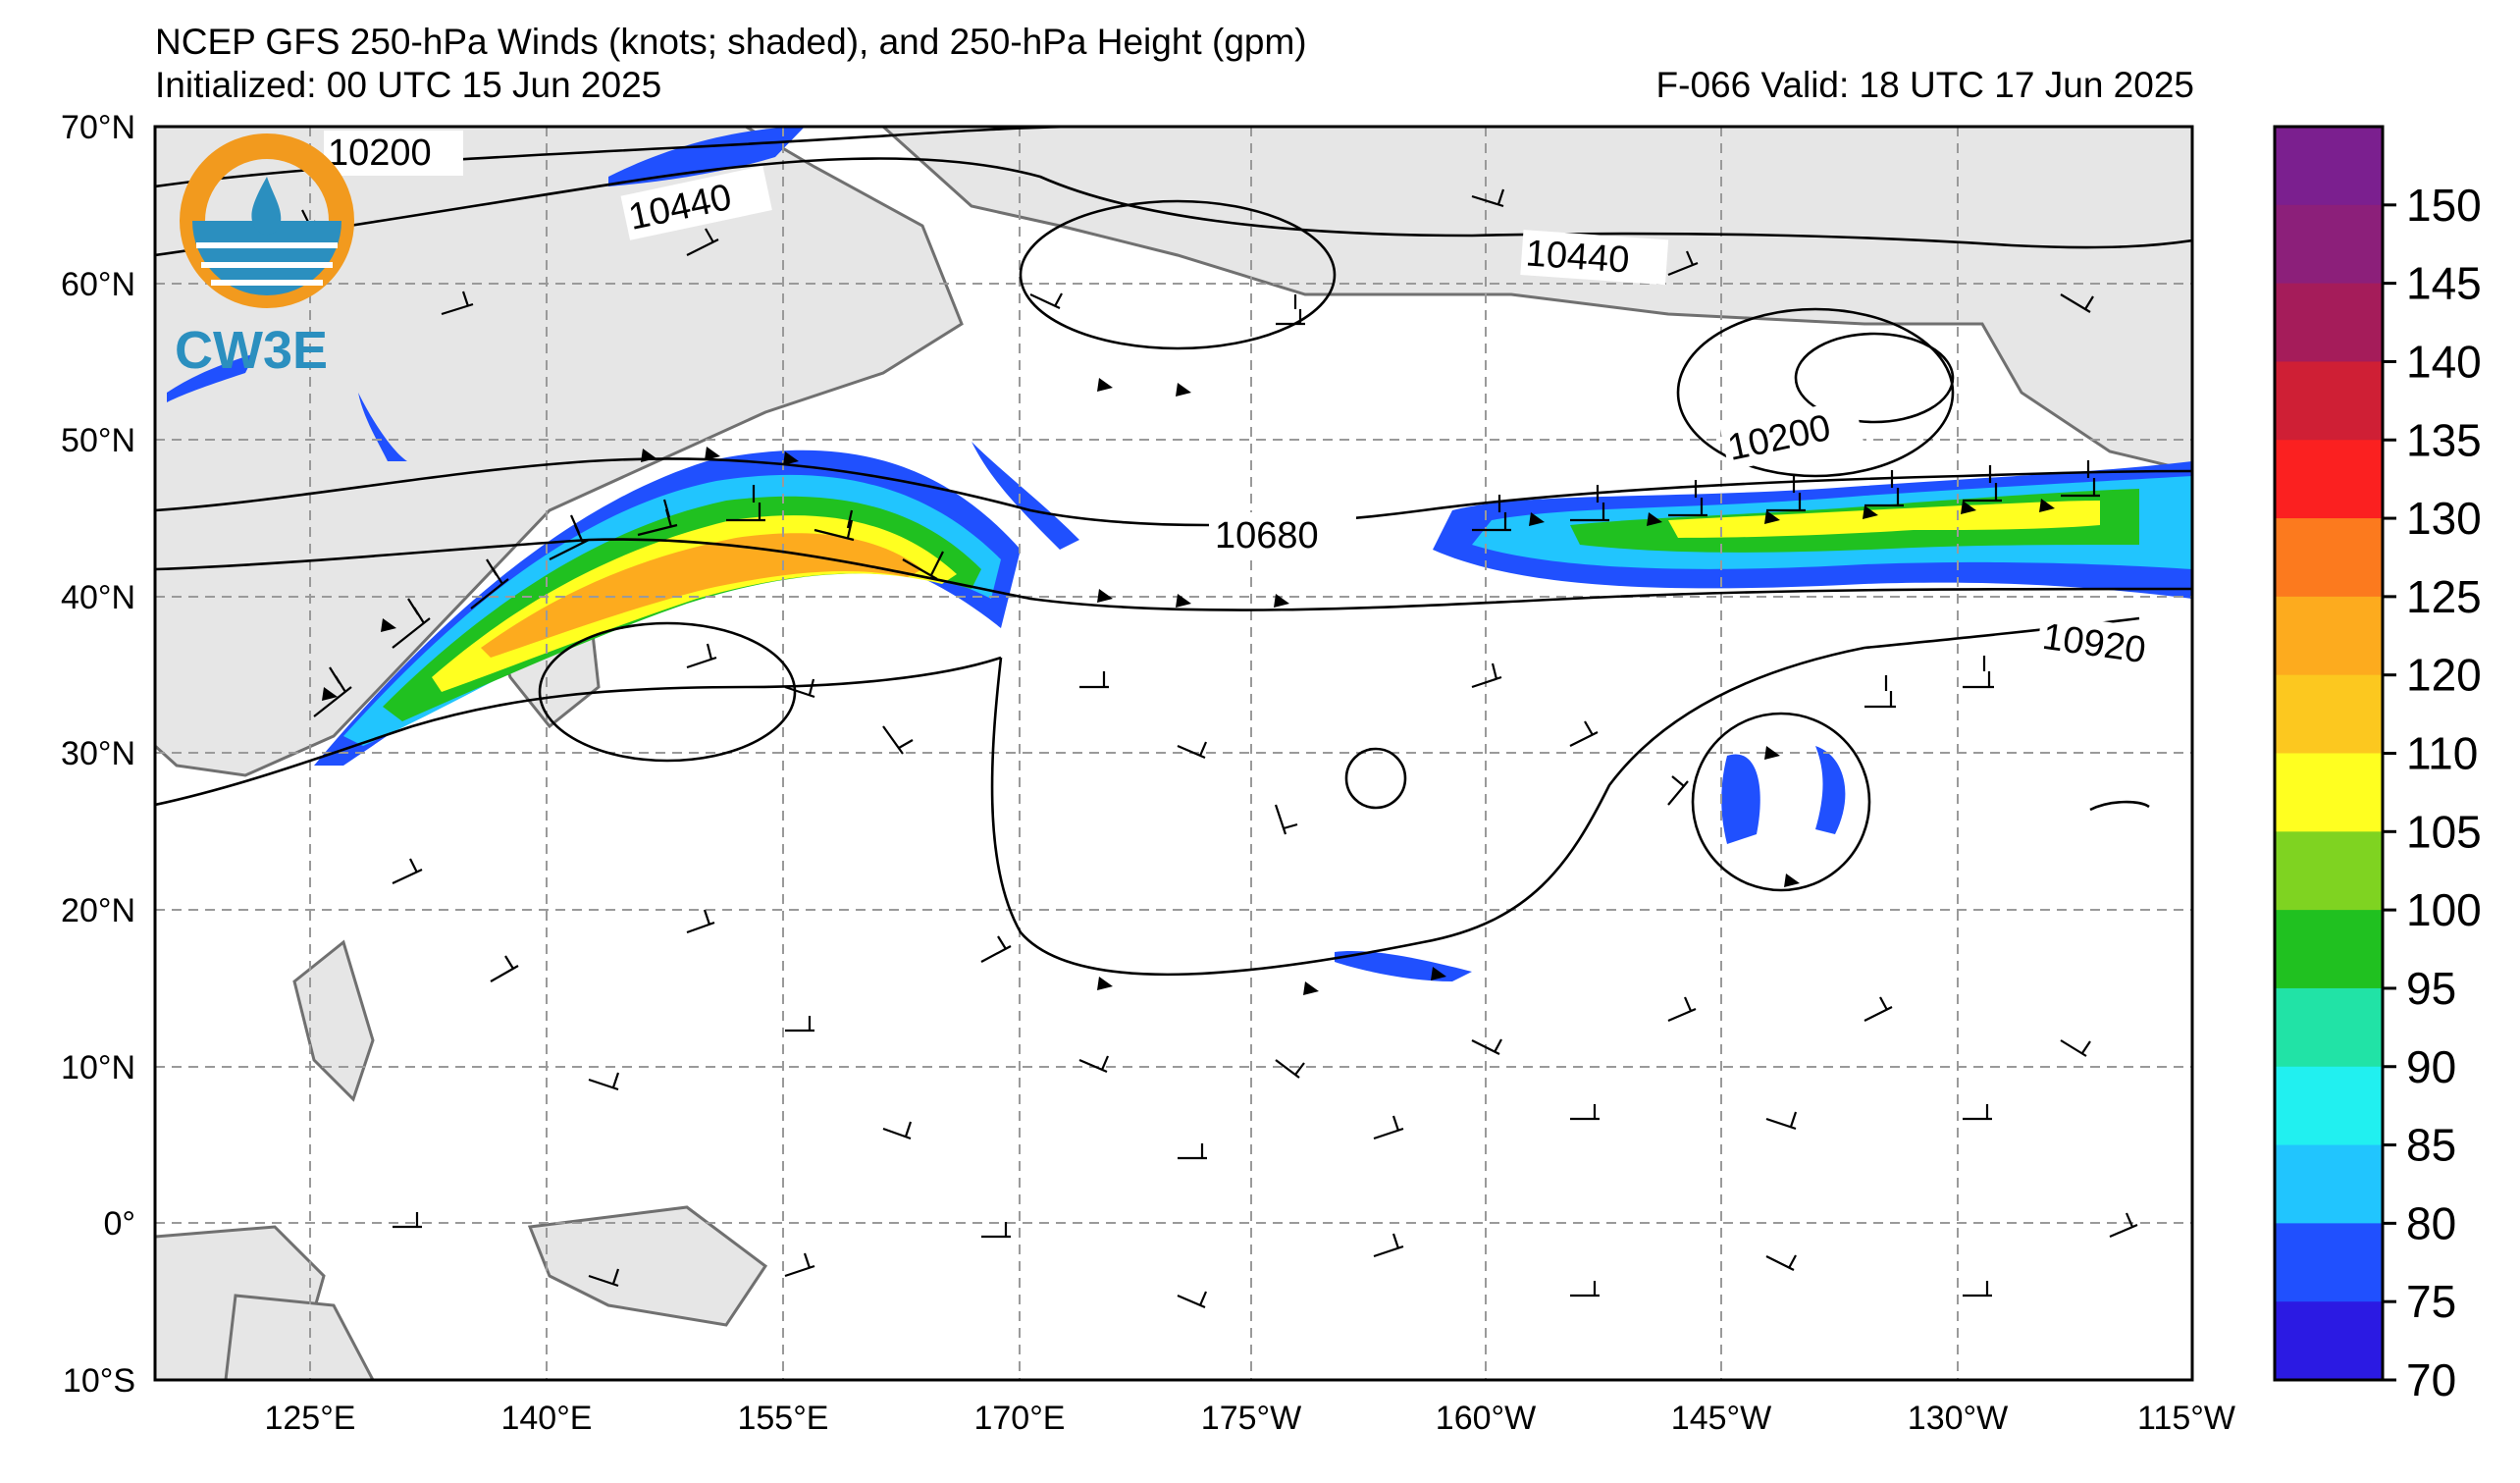  I want to click on cw3e-logo: CW3E, so click(264, 256).